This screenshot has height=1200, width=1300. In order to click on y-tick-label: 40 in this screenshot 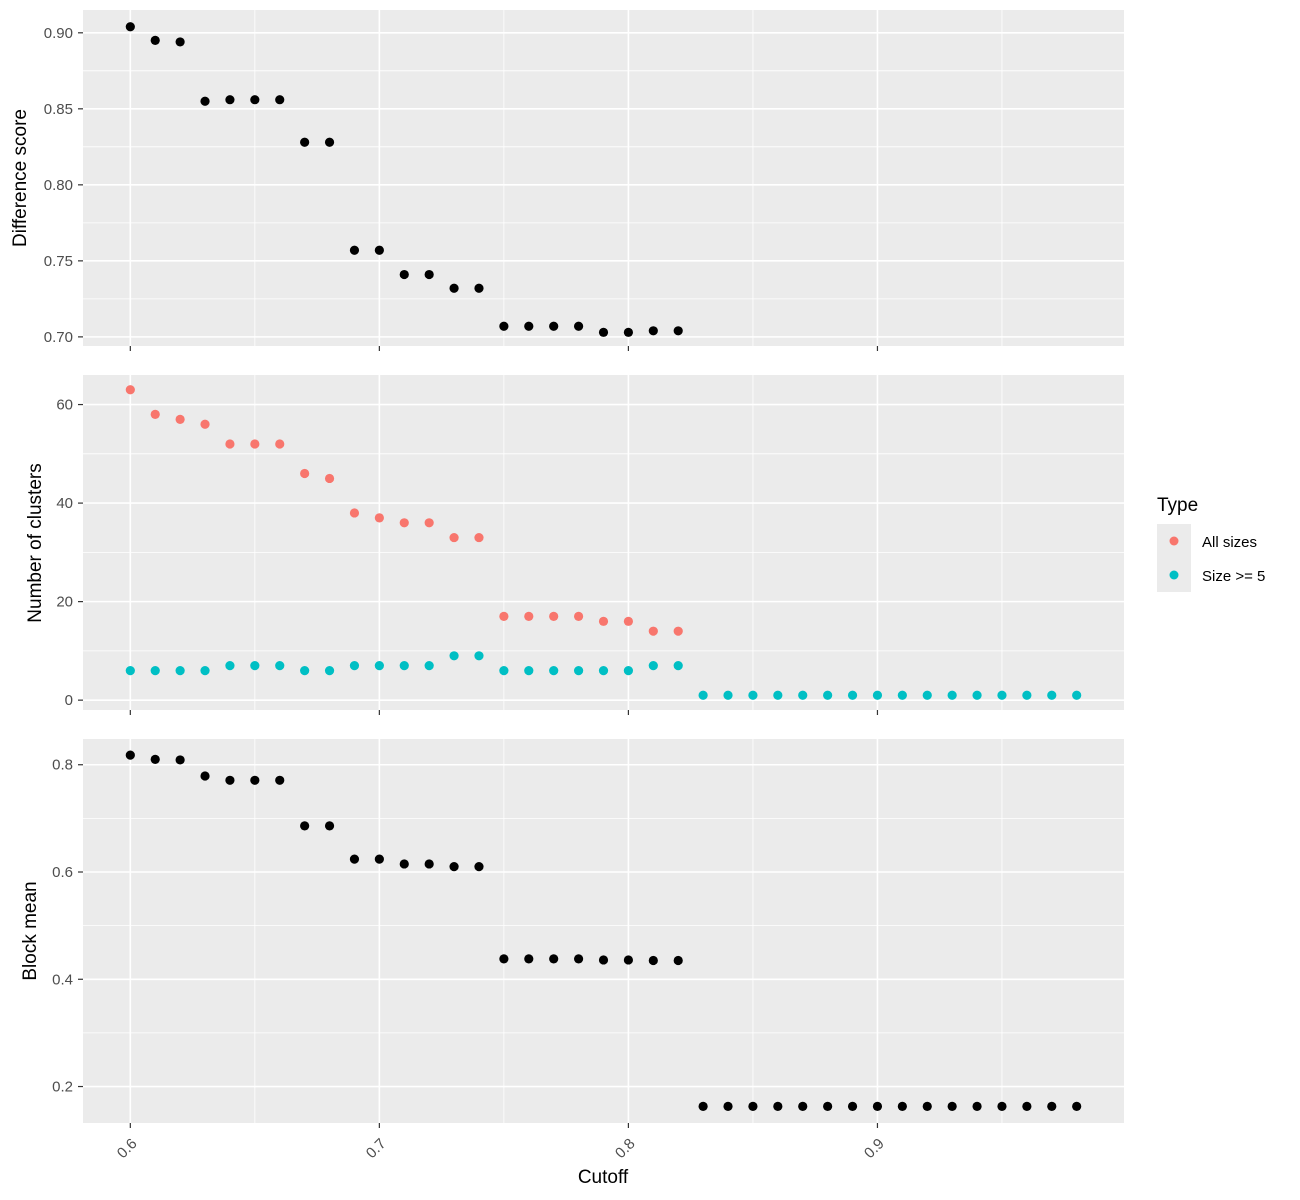, I will do `click(64, 503)`.